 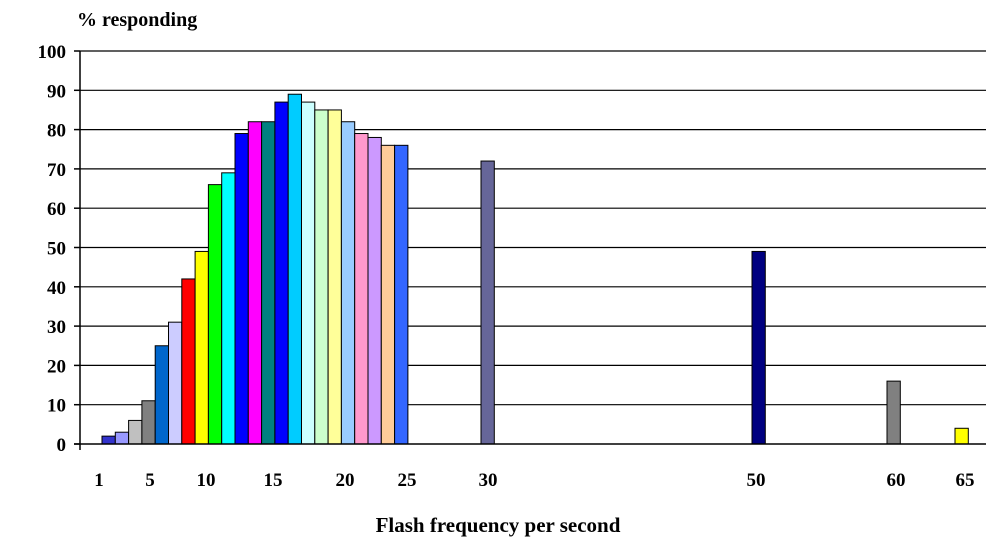 What do you see at coordinates (56, 288) in the screenshot?
I see `y-tick-label: 40` at bounding box center [56, 288].